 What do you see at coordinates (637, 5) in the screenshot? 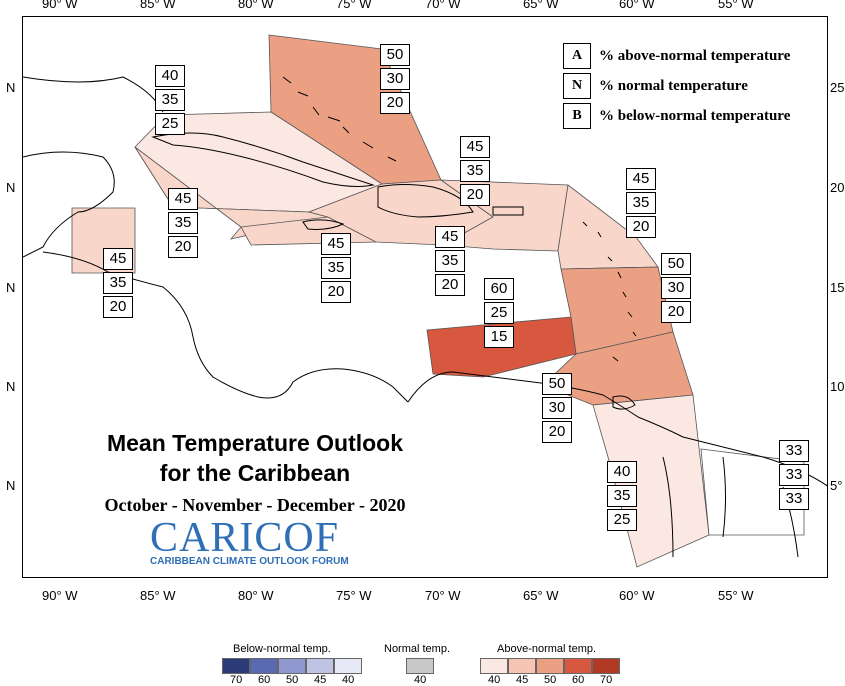
I see `lon-label-60w-top: 60° W` at bounding box center [637, 5].